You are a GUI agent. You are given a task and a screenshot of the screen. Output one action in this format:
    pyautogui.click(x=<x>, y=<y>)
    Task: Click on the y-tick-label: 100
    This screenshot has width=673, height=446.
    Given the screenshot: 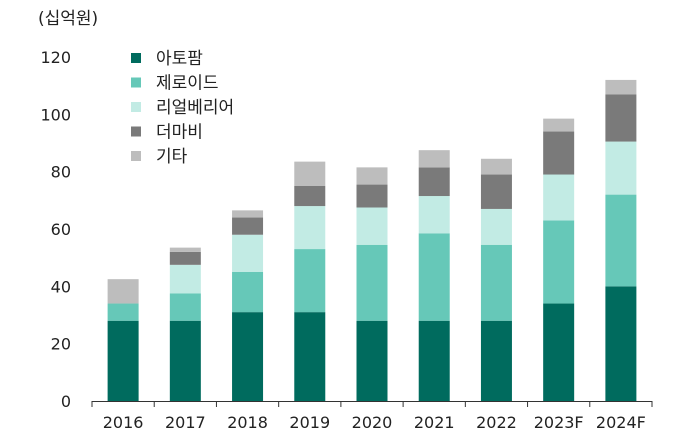 What is the action you would take?
    pyautogui.click(x=55, y=114)
    